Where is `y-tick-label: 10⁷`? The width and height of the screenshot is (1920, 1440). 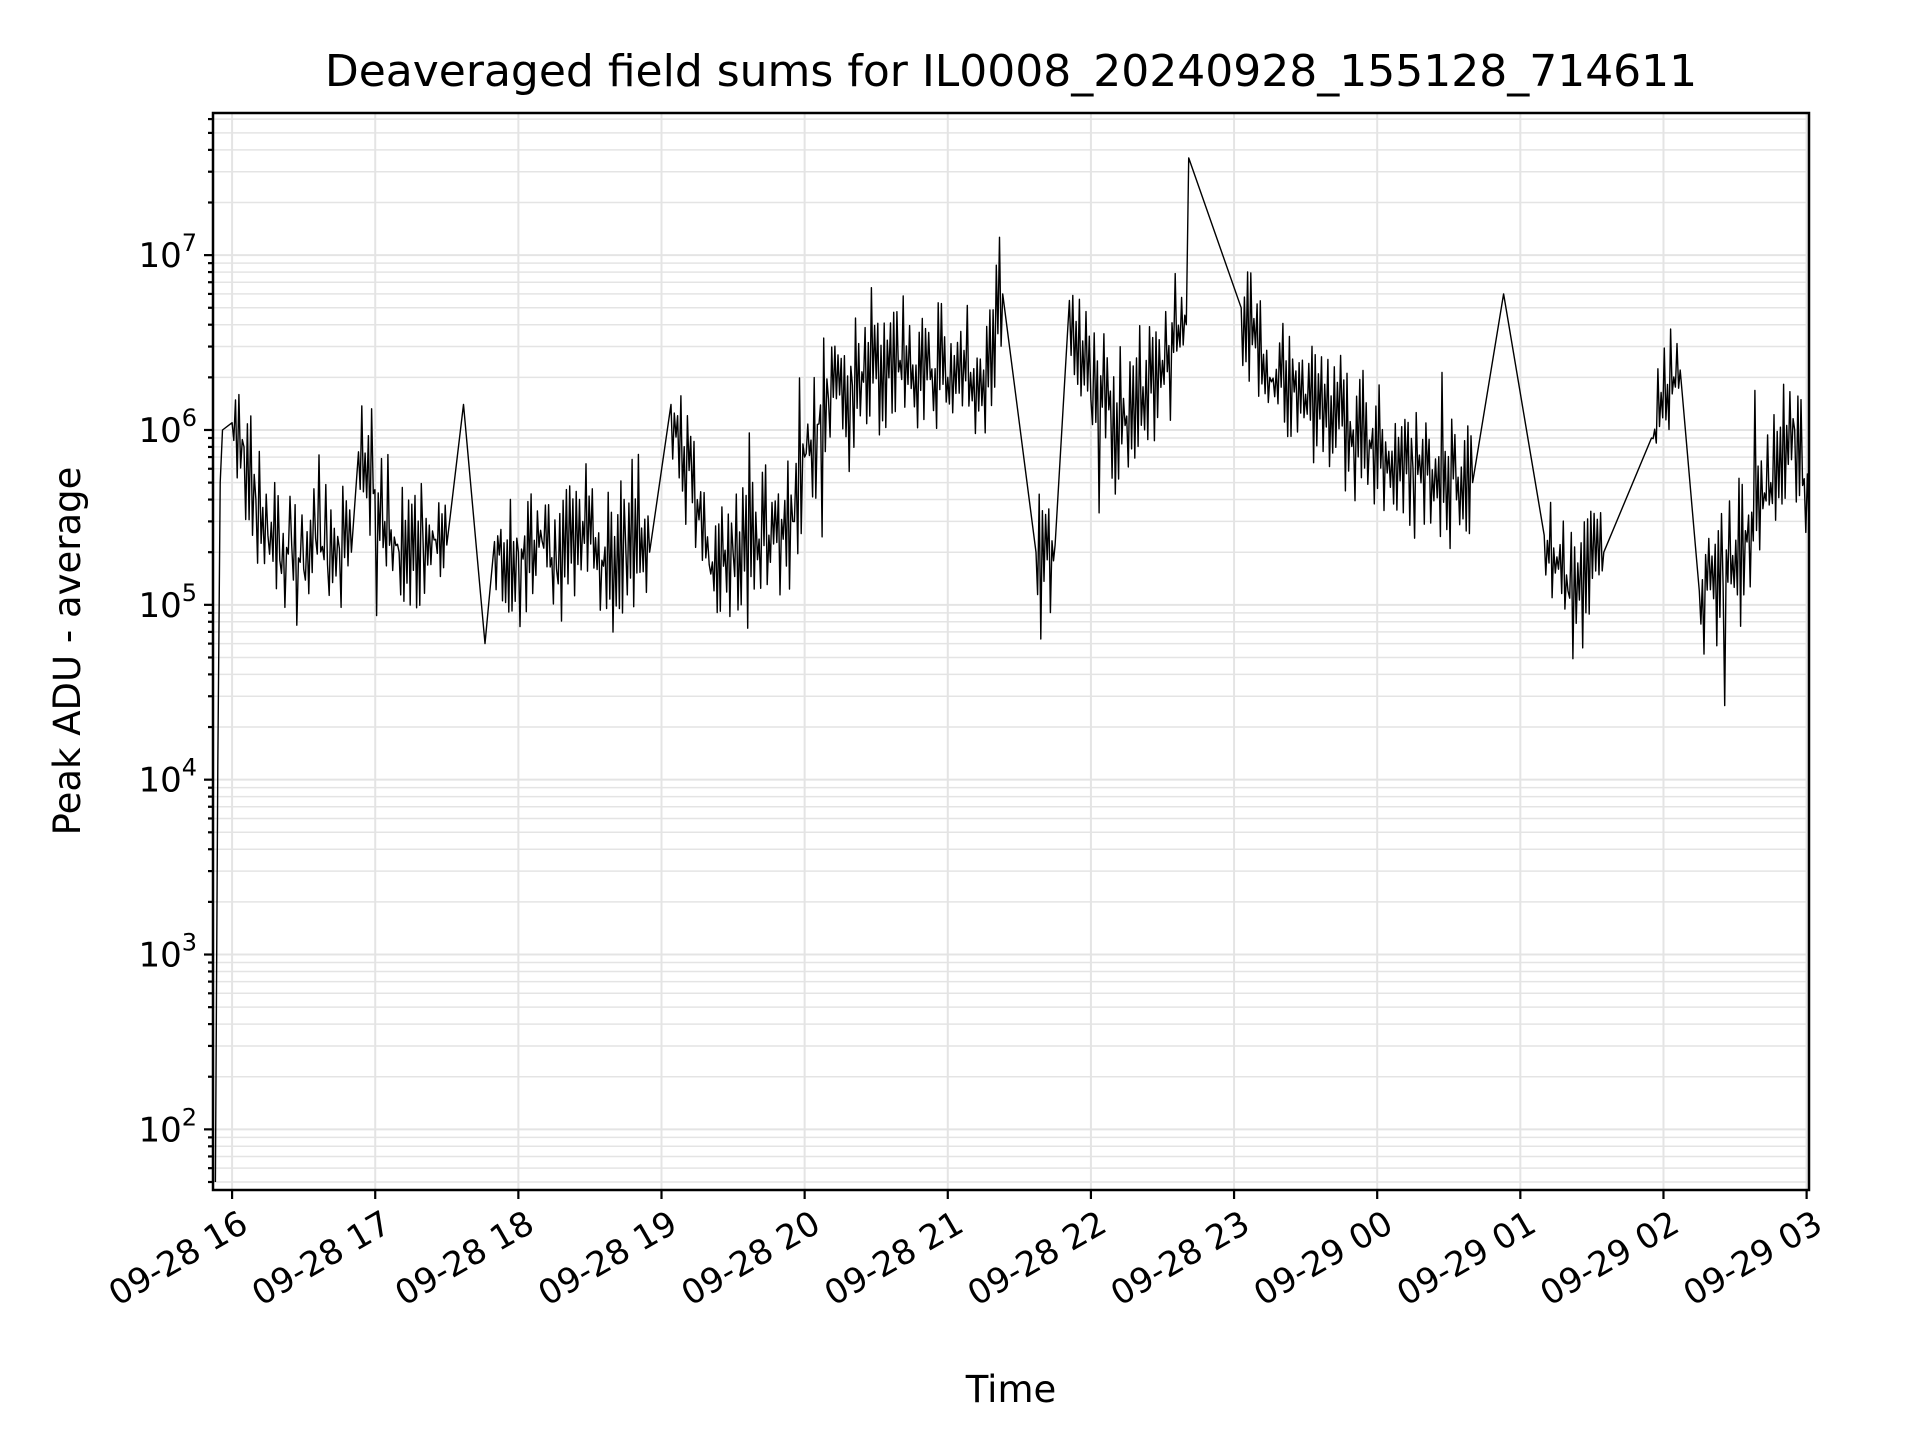
y-tick-label: 10⁷ is located at coordinates (167, 252).